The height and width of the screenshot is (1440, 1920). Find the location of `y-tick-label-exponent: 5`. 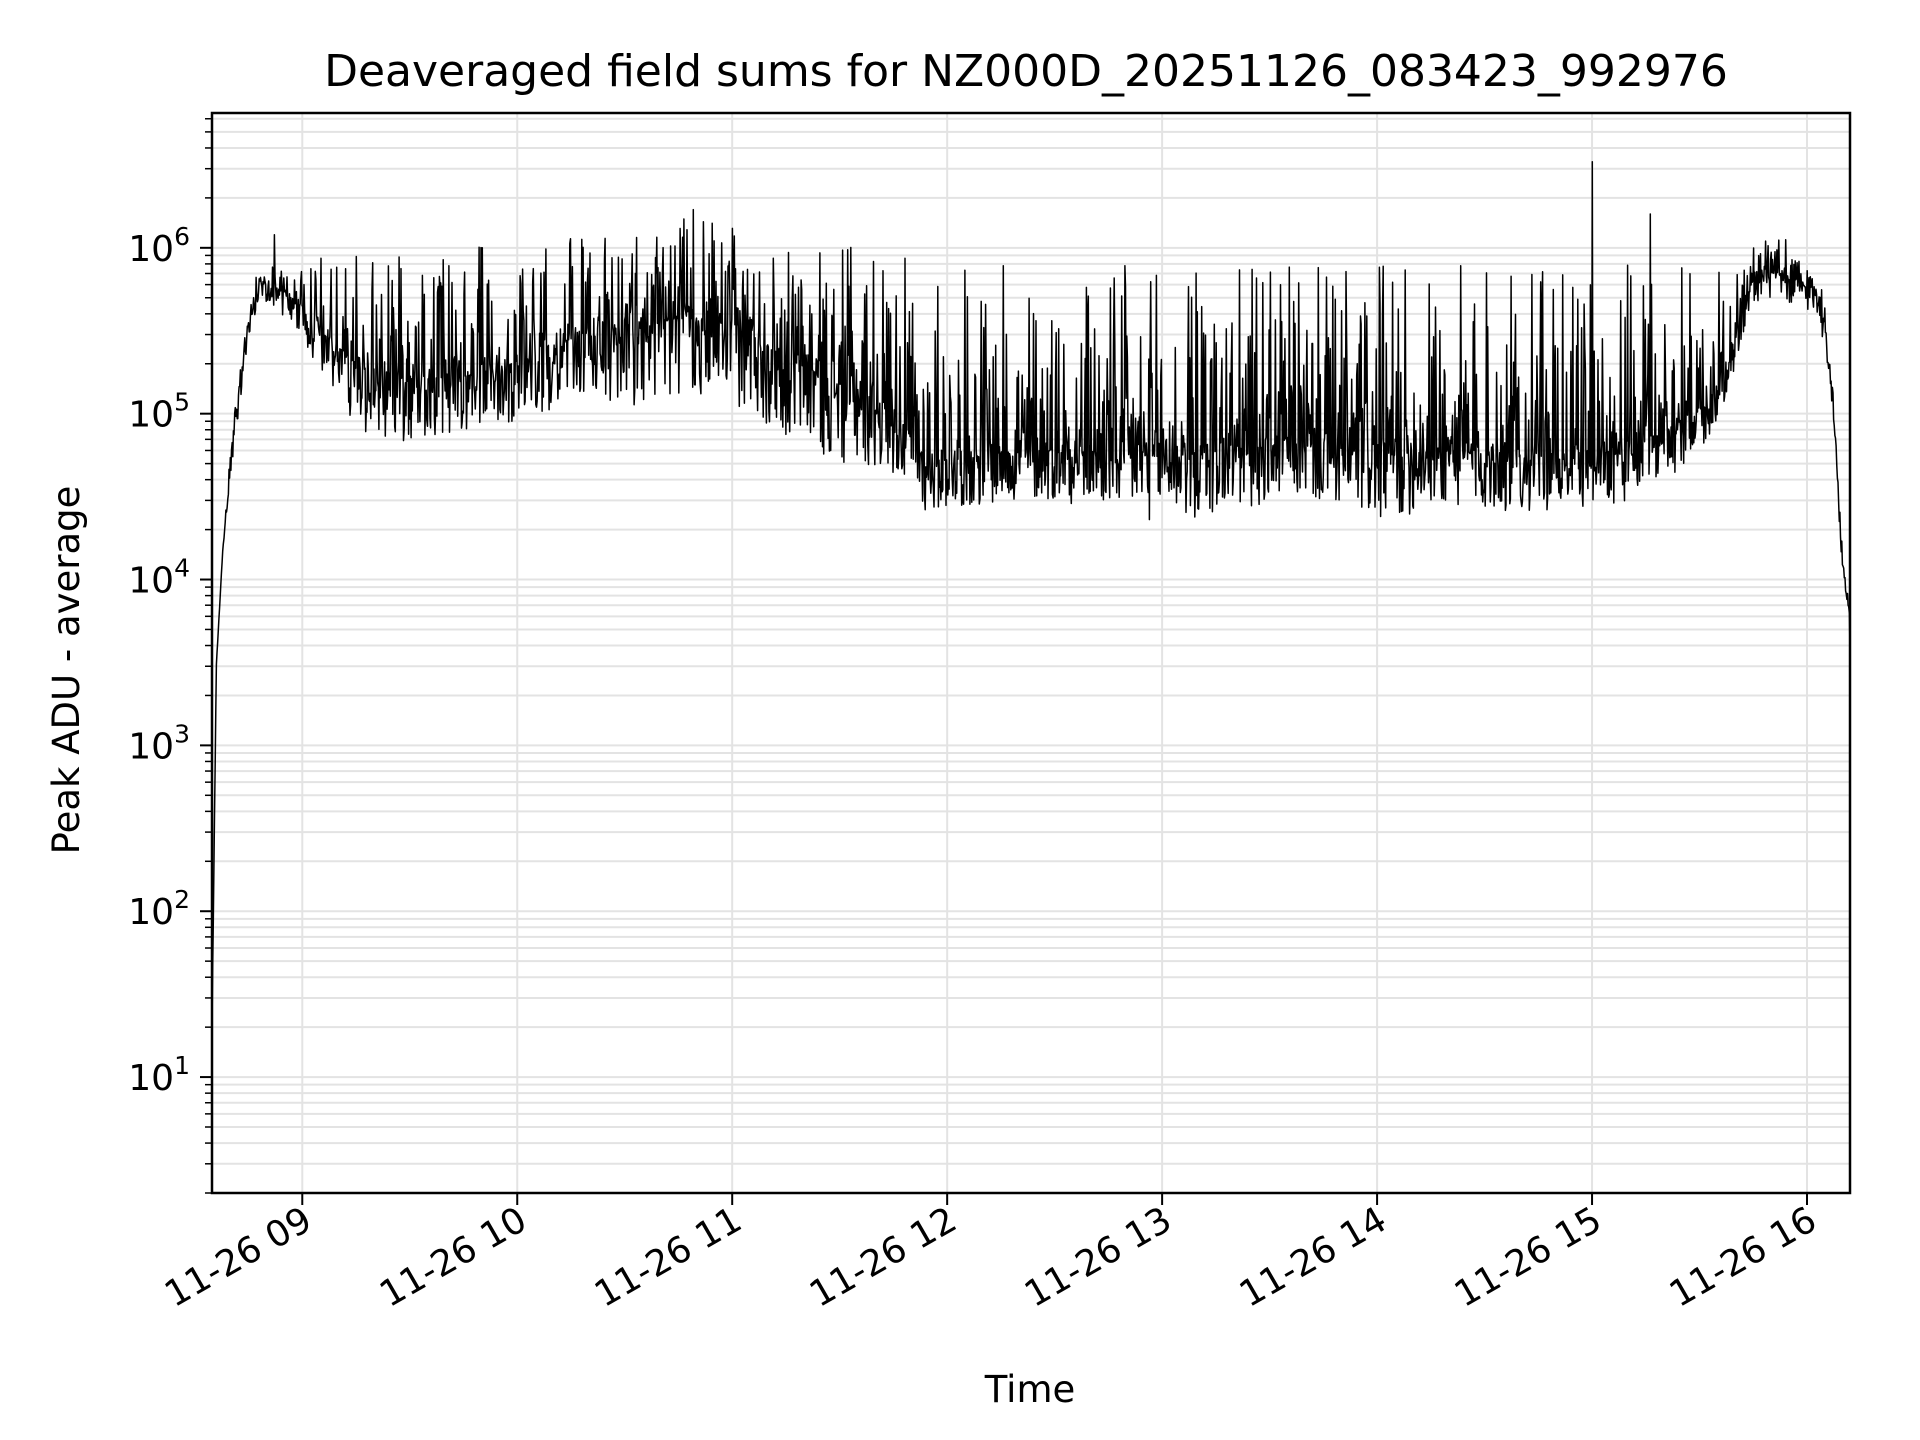

y-tick-label-exponent: 5 is located at coordinates (182, 402).